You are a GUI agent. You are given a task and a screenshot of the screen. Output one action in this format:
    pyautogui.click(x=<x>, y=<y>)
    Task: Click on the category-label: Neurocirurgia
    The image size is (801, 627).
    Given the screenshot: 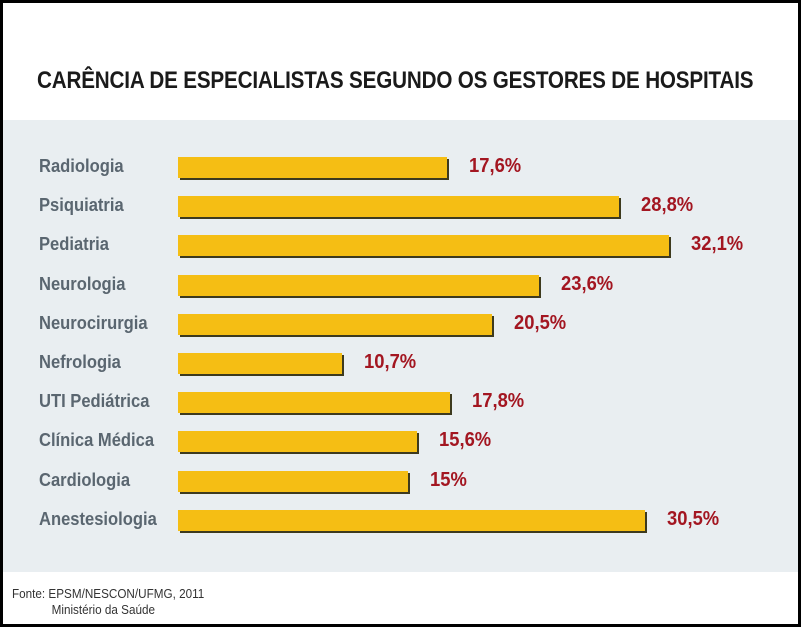 What is the action you would take?
    pyautogui.click(x=93, y=322)
    